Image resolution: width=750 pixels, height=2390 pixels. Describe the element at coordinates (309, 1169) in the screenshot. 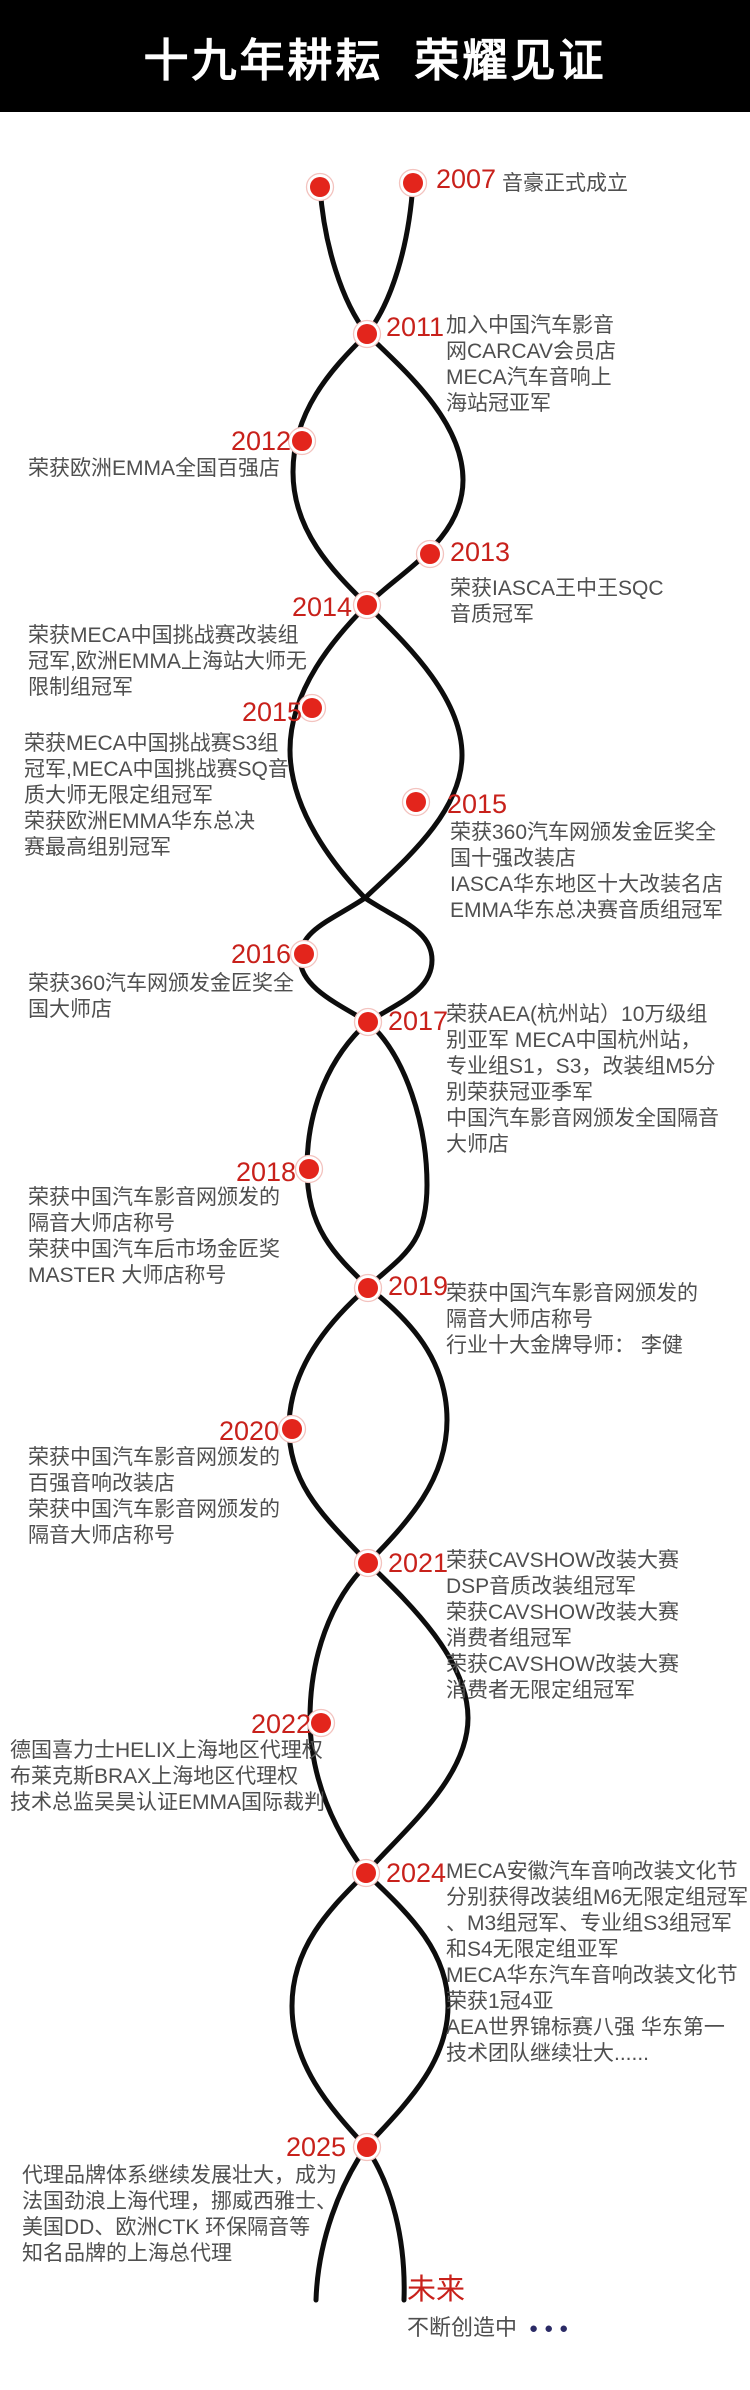

I see `timeline-dot-2018` at that location.